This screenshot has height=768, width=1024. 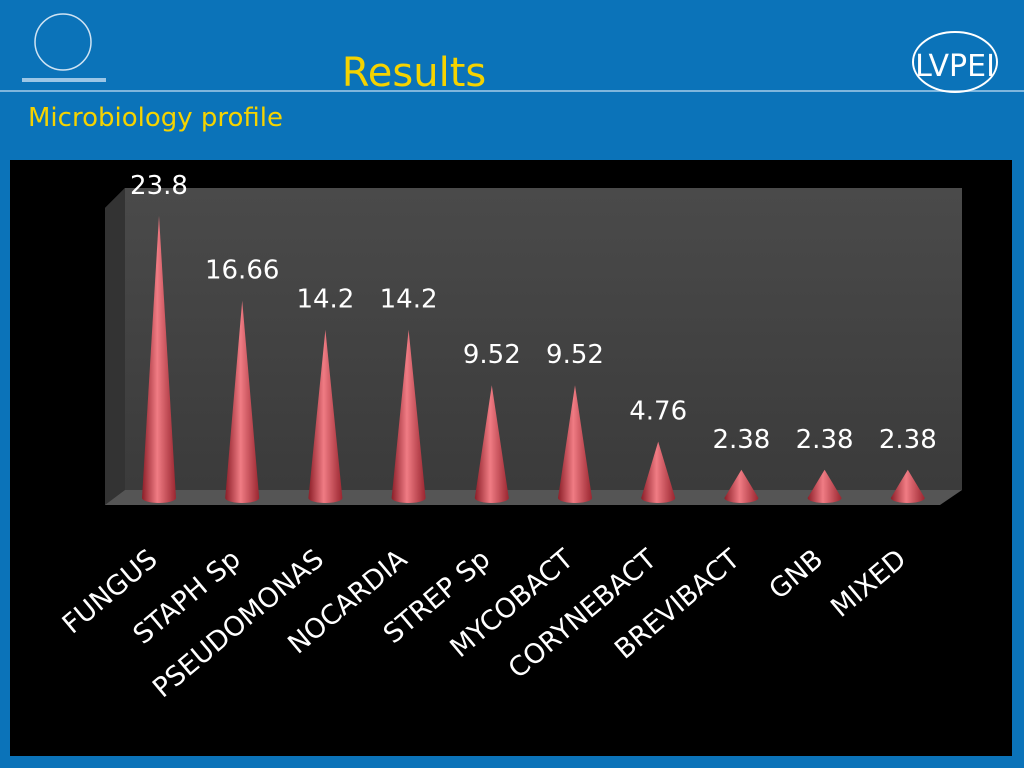 What do you see at coordinates (115, 346) in the screenshot?
I see `side-wall` at bounding box center [115, 346].